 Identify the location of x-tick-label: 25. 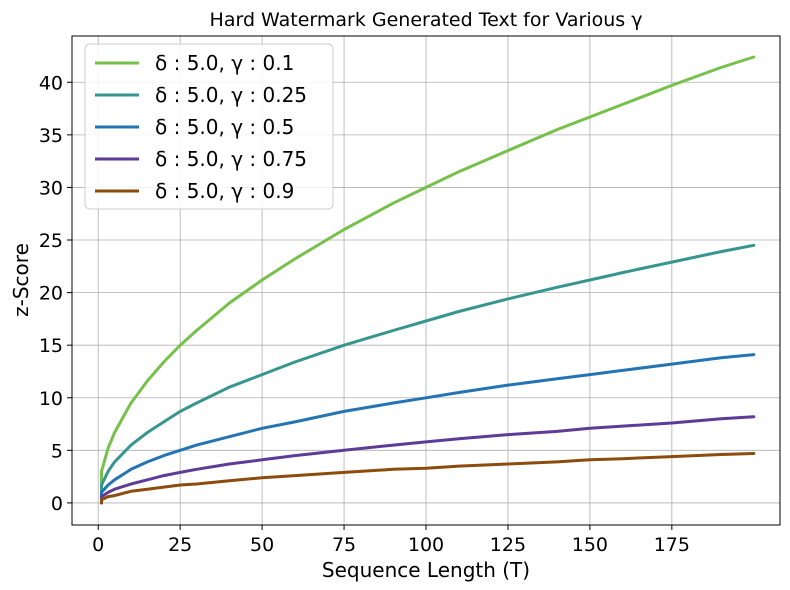
(180, 545).